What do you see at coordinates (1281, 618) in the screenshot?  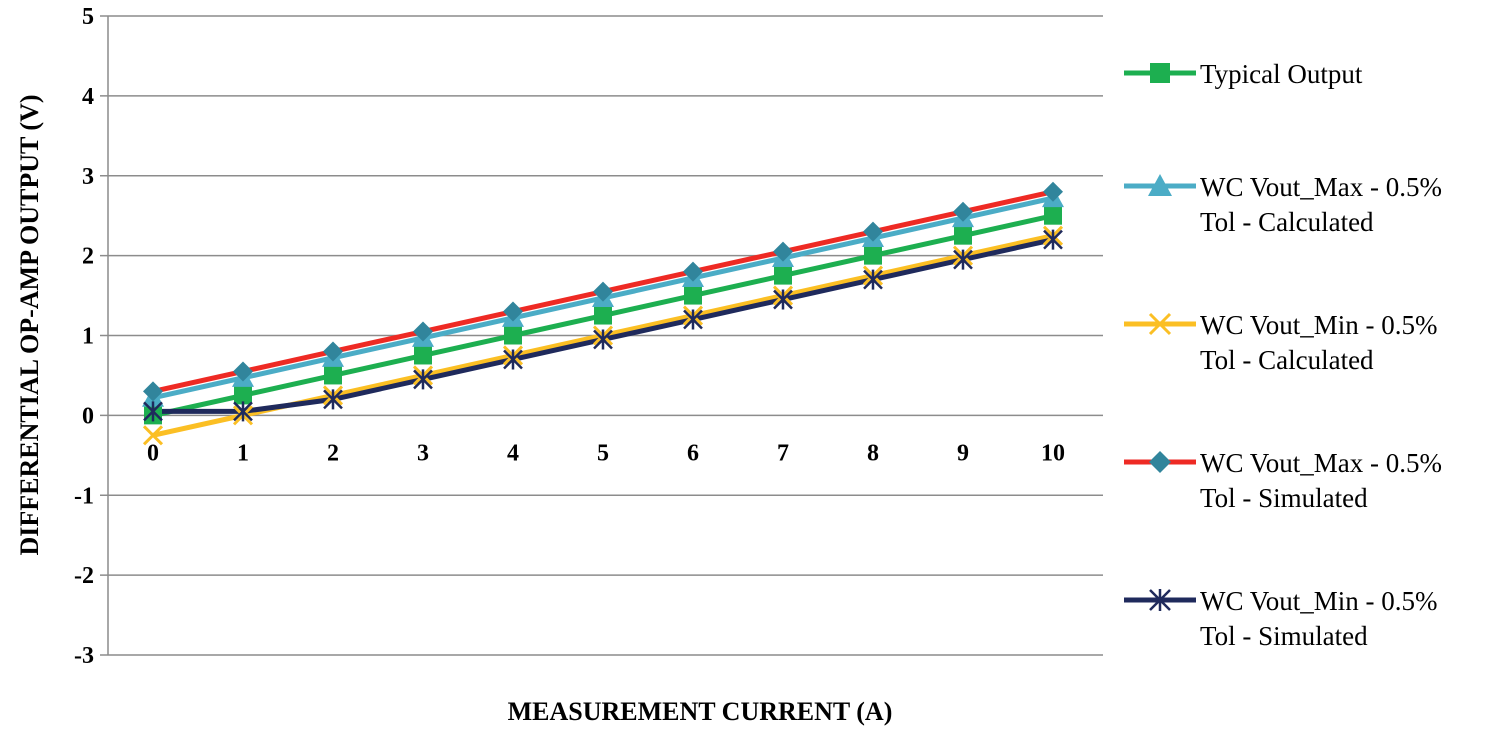 I see `legend-entry: WC Vout_Min - 0.5% Tol - Simulated` at bounding box center [1281, 618].